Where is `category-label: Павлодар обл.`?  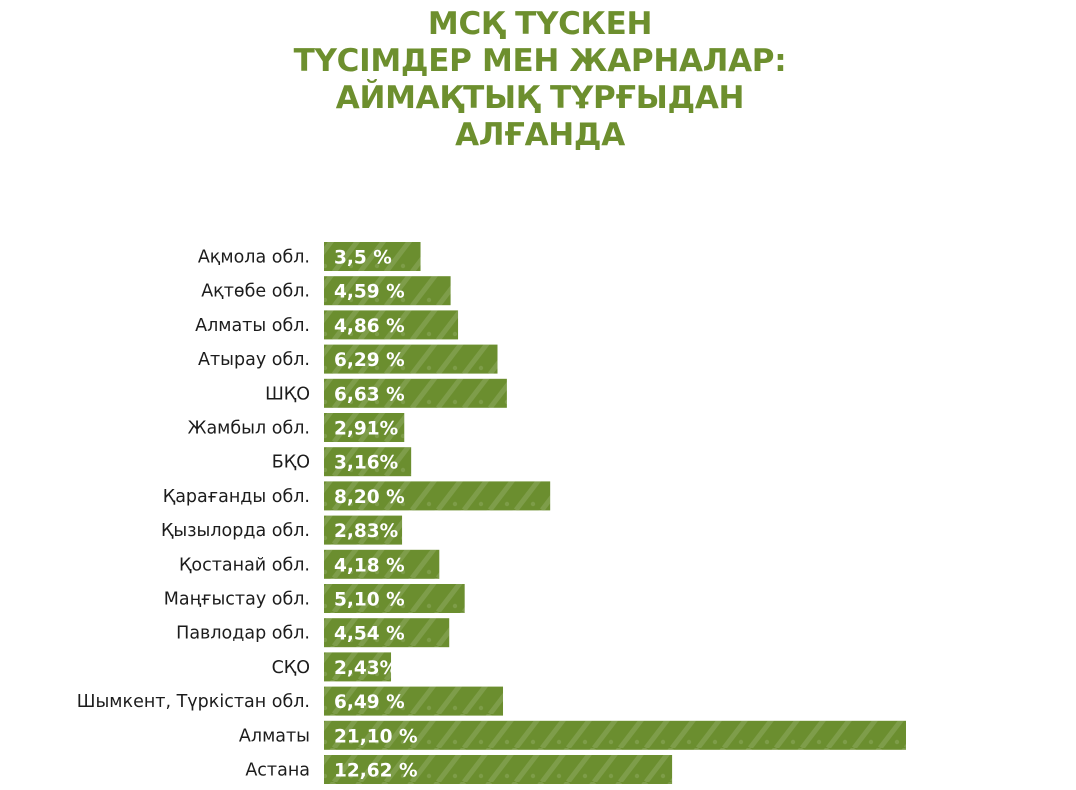
category-label: Павлодар обл. is located at coordinates (243, 634).